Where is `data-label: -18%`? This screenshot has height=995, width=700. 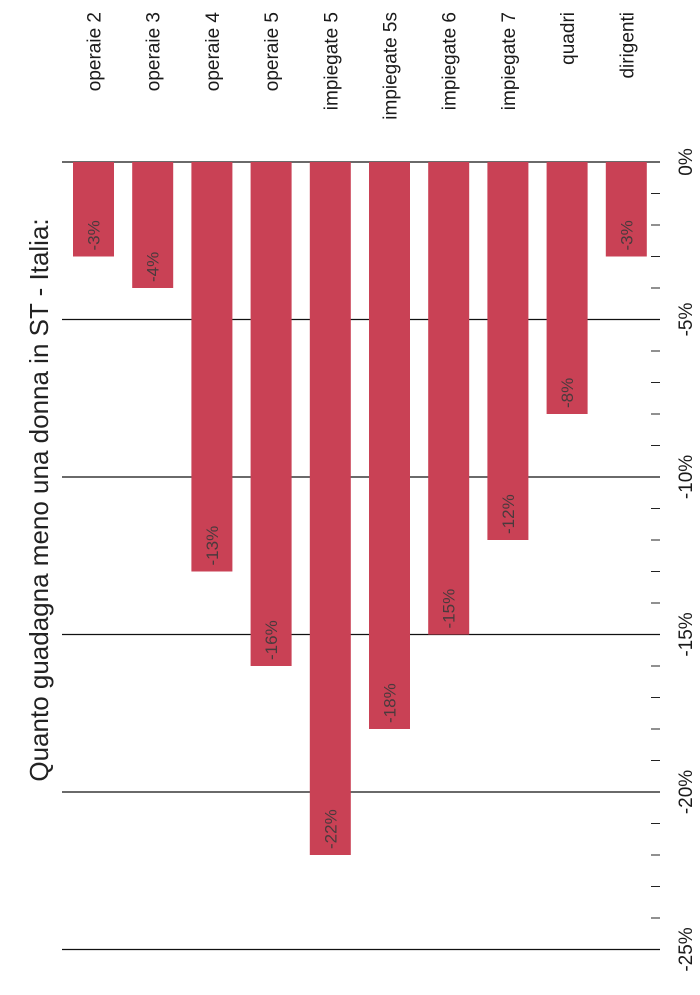
data-label: -18% is located at coordinates (390, 703).